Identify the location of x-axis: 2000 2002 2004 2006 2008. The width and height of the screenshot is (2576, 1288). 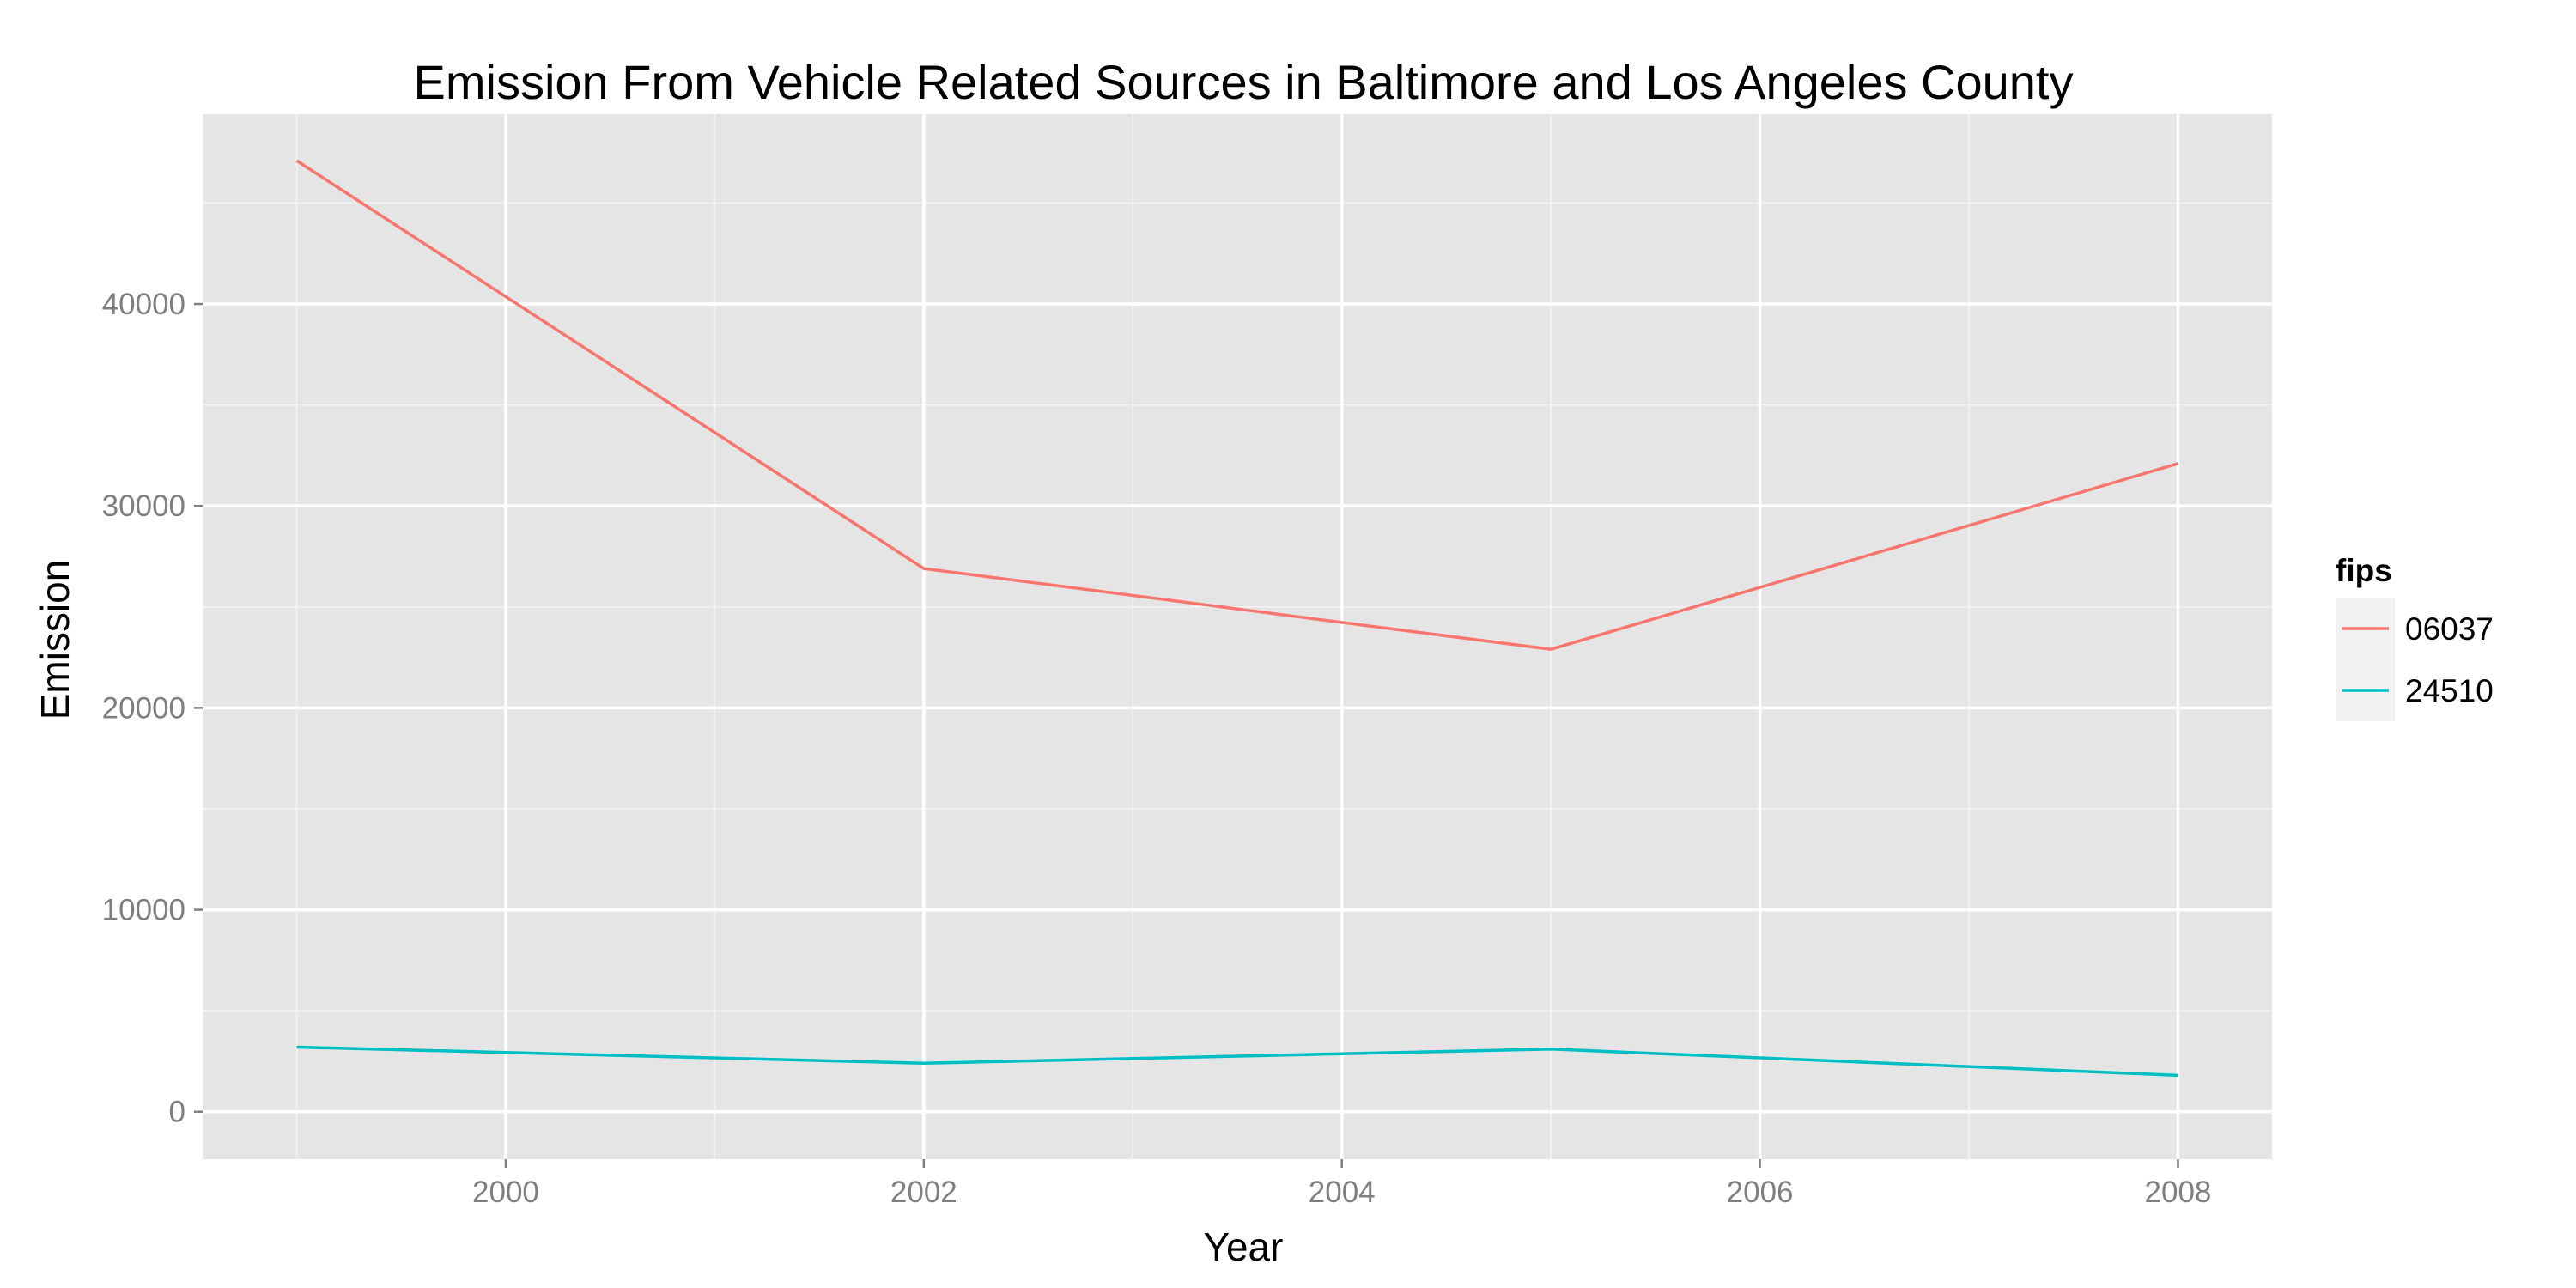
(1341, 1184).